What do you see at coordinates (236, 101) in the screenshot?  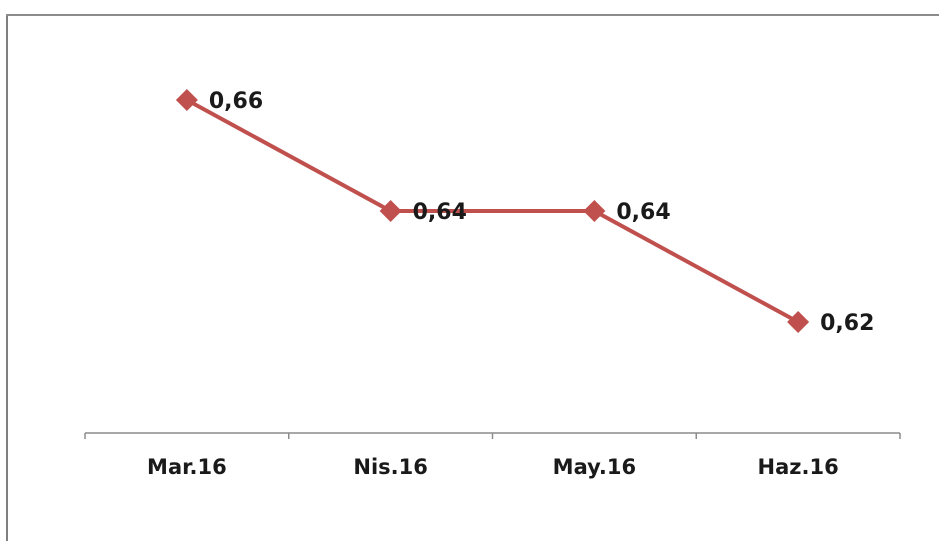 I see `data-label: 0,66` at bounding box center [236, 101].